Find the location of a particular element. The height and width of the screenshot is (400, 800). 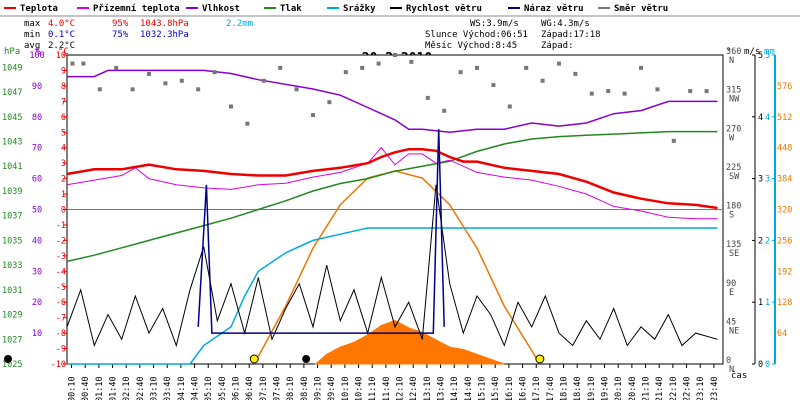

mm-tick-label: 3 is located at coordinates (767, 180).